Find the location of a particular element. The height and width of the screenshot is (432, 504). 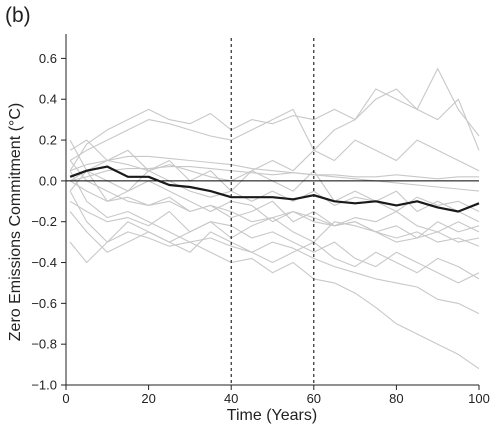

y-tick-label-5: −0.4 is located at coordinates (44, 262).